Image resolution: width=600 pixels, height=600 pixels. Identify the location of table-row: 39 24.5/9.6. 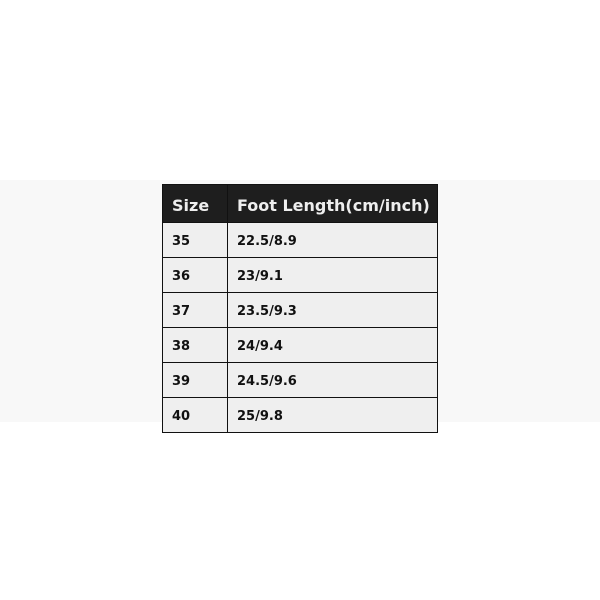
(300, 380).